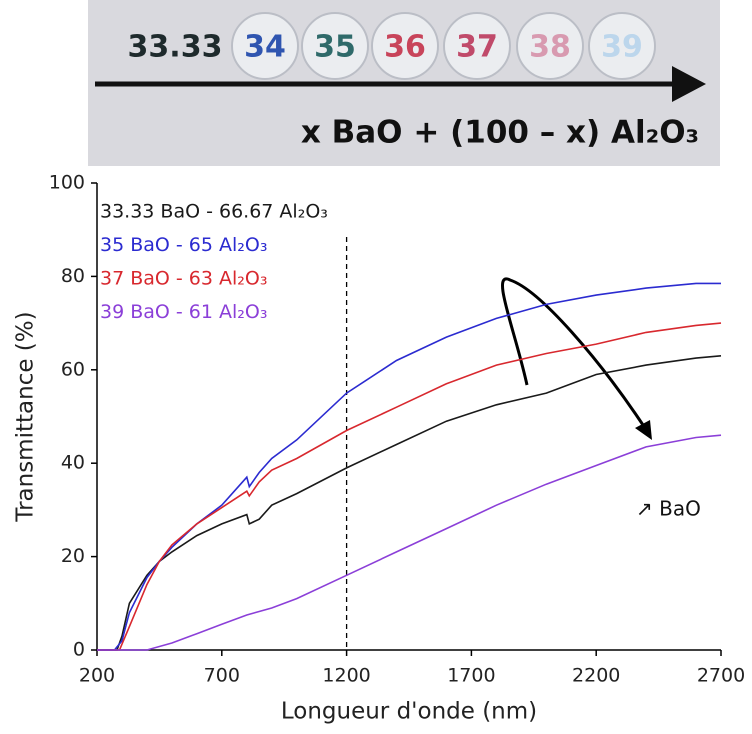 The width and height of the screenshot is (752, 734). Describe the element at coordinates (214, 212) in the screenshot. I see `legend-label: 33.33 BaO - 66.67 Al₂O₃` at that location.